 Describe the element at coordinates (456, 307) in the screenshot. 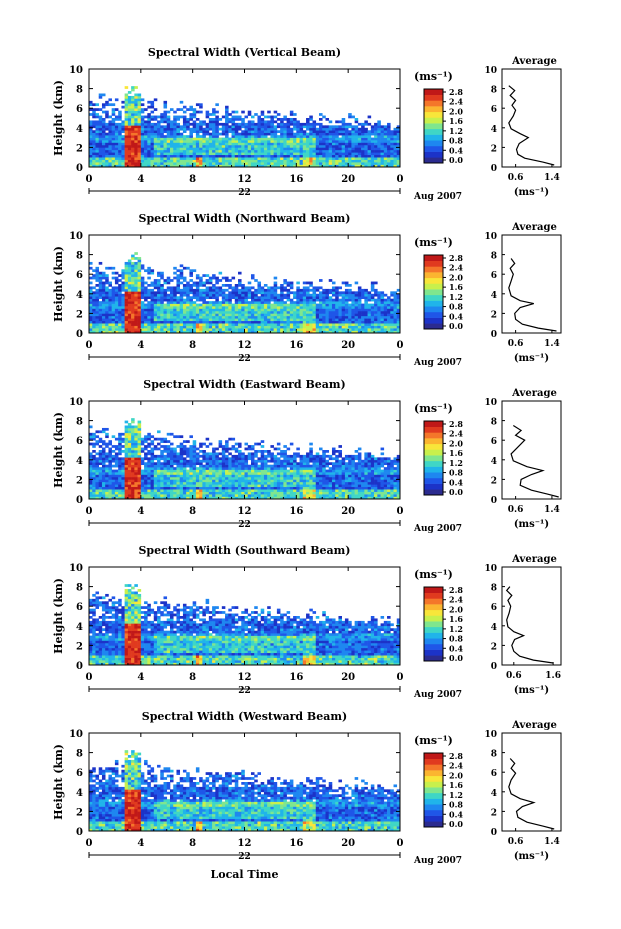

I see `colorbar-tick-label: 0.8` at that location.